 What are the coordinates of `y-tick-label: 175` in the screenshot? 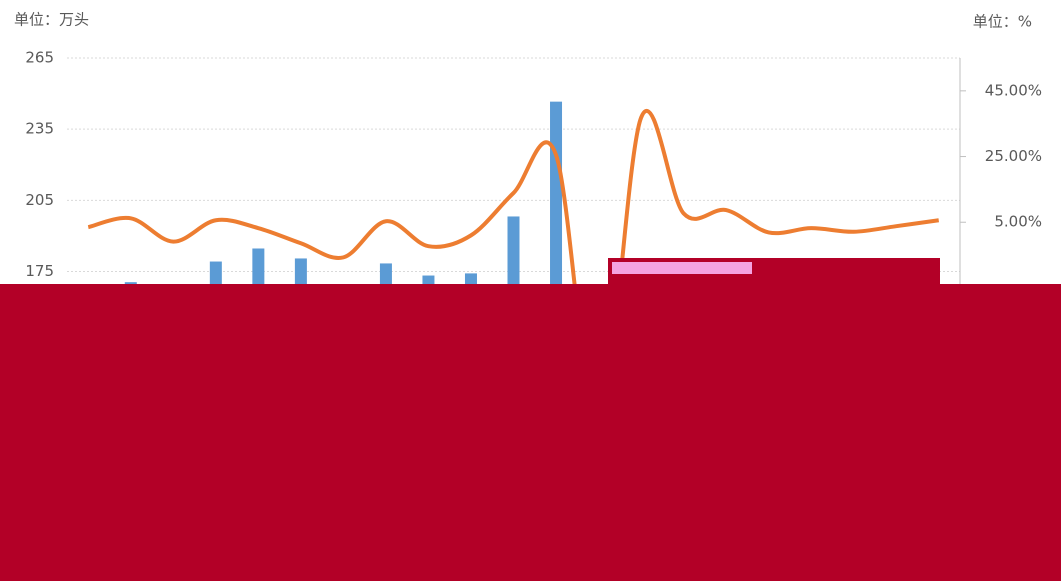 It's located at (39, 271).